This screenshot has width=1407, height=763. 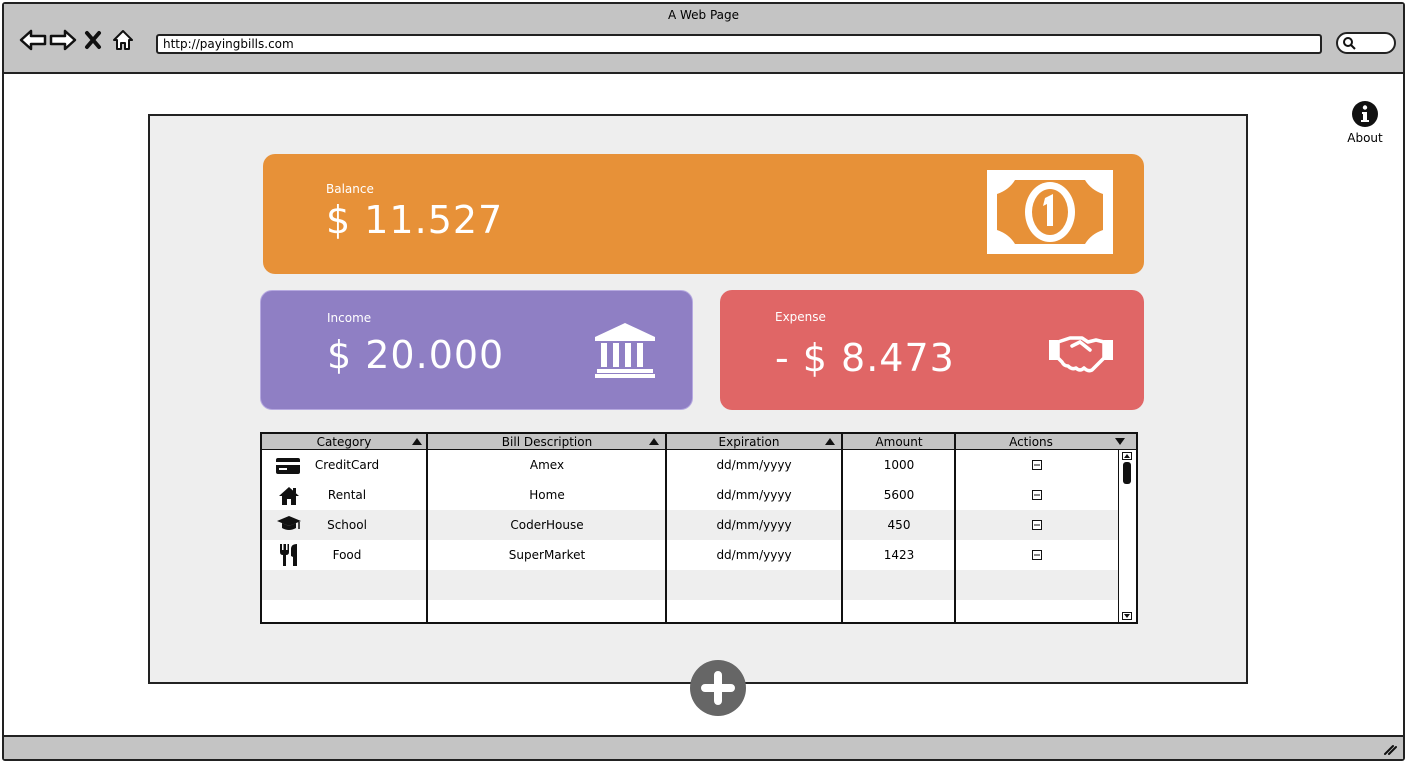 I want to click on table-row: CreditCard Amex dd/mm/yyyy 1000, so click(x=692, y=465).